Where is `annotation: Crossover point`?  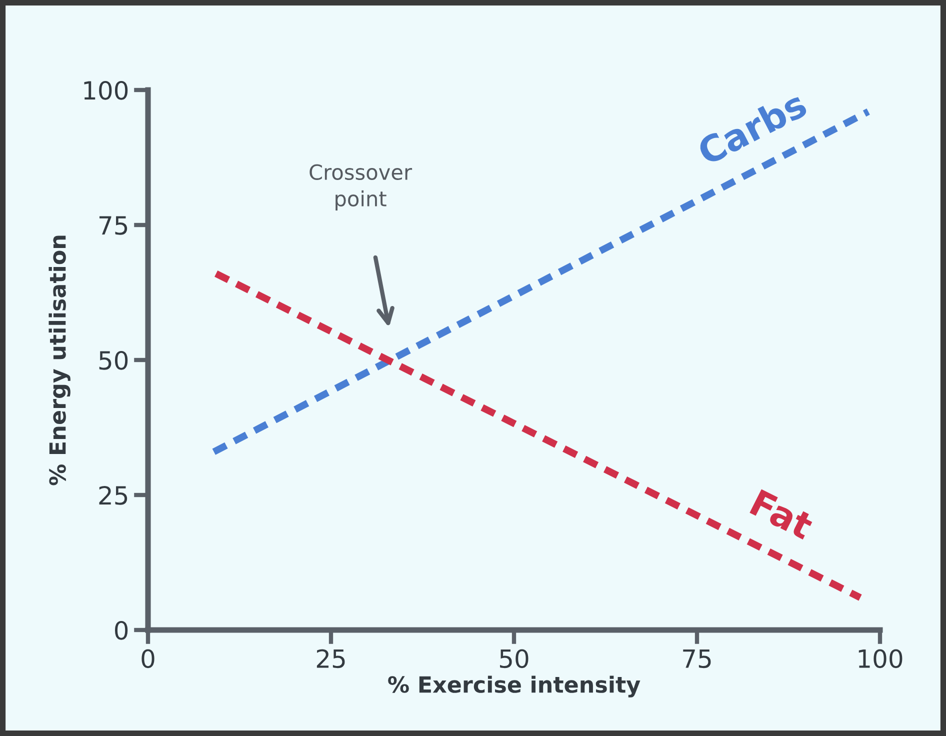 annotation: Crossover point is located at coordinates (361, 187).